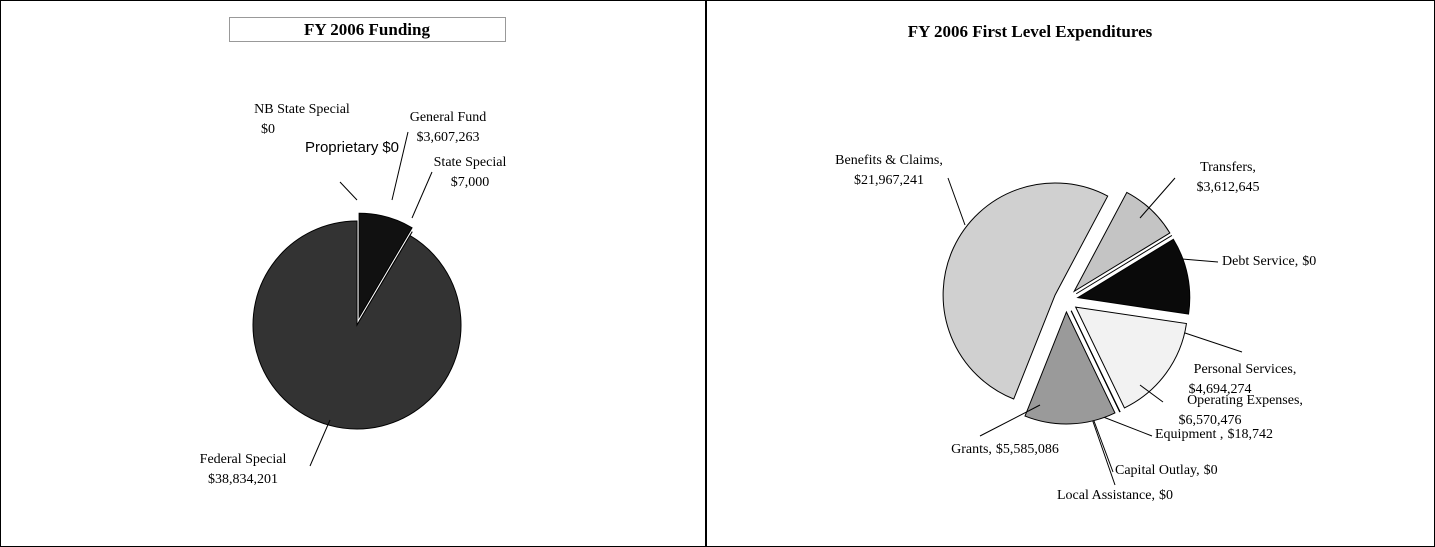 The width and height of the screenshot is (1435, 547). Describe the element at coordinates (1027, 449) in the screenshot. I see `slice-value: $5,585,086` at that location.